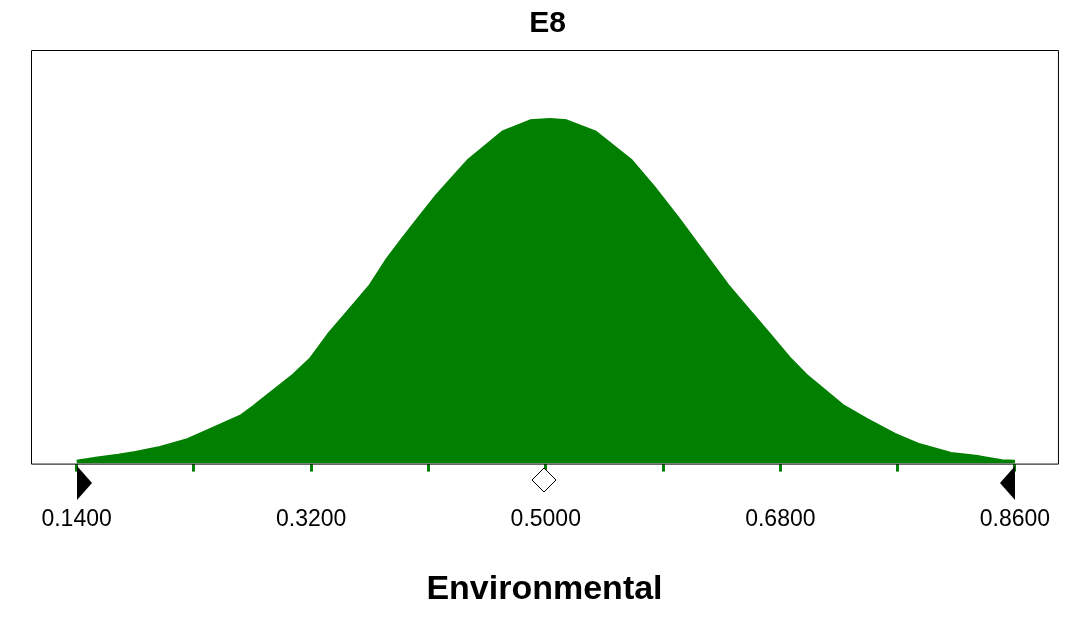 Image resolution: width=1085 pixels, height=618 pixels. Describe the element at coordinates (547, 22) in the screenshot. I see `chart-title: E8` at that location.